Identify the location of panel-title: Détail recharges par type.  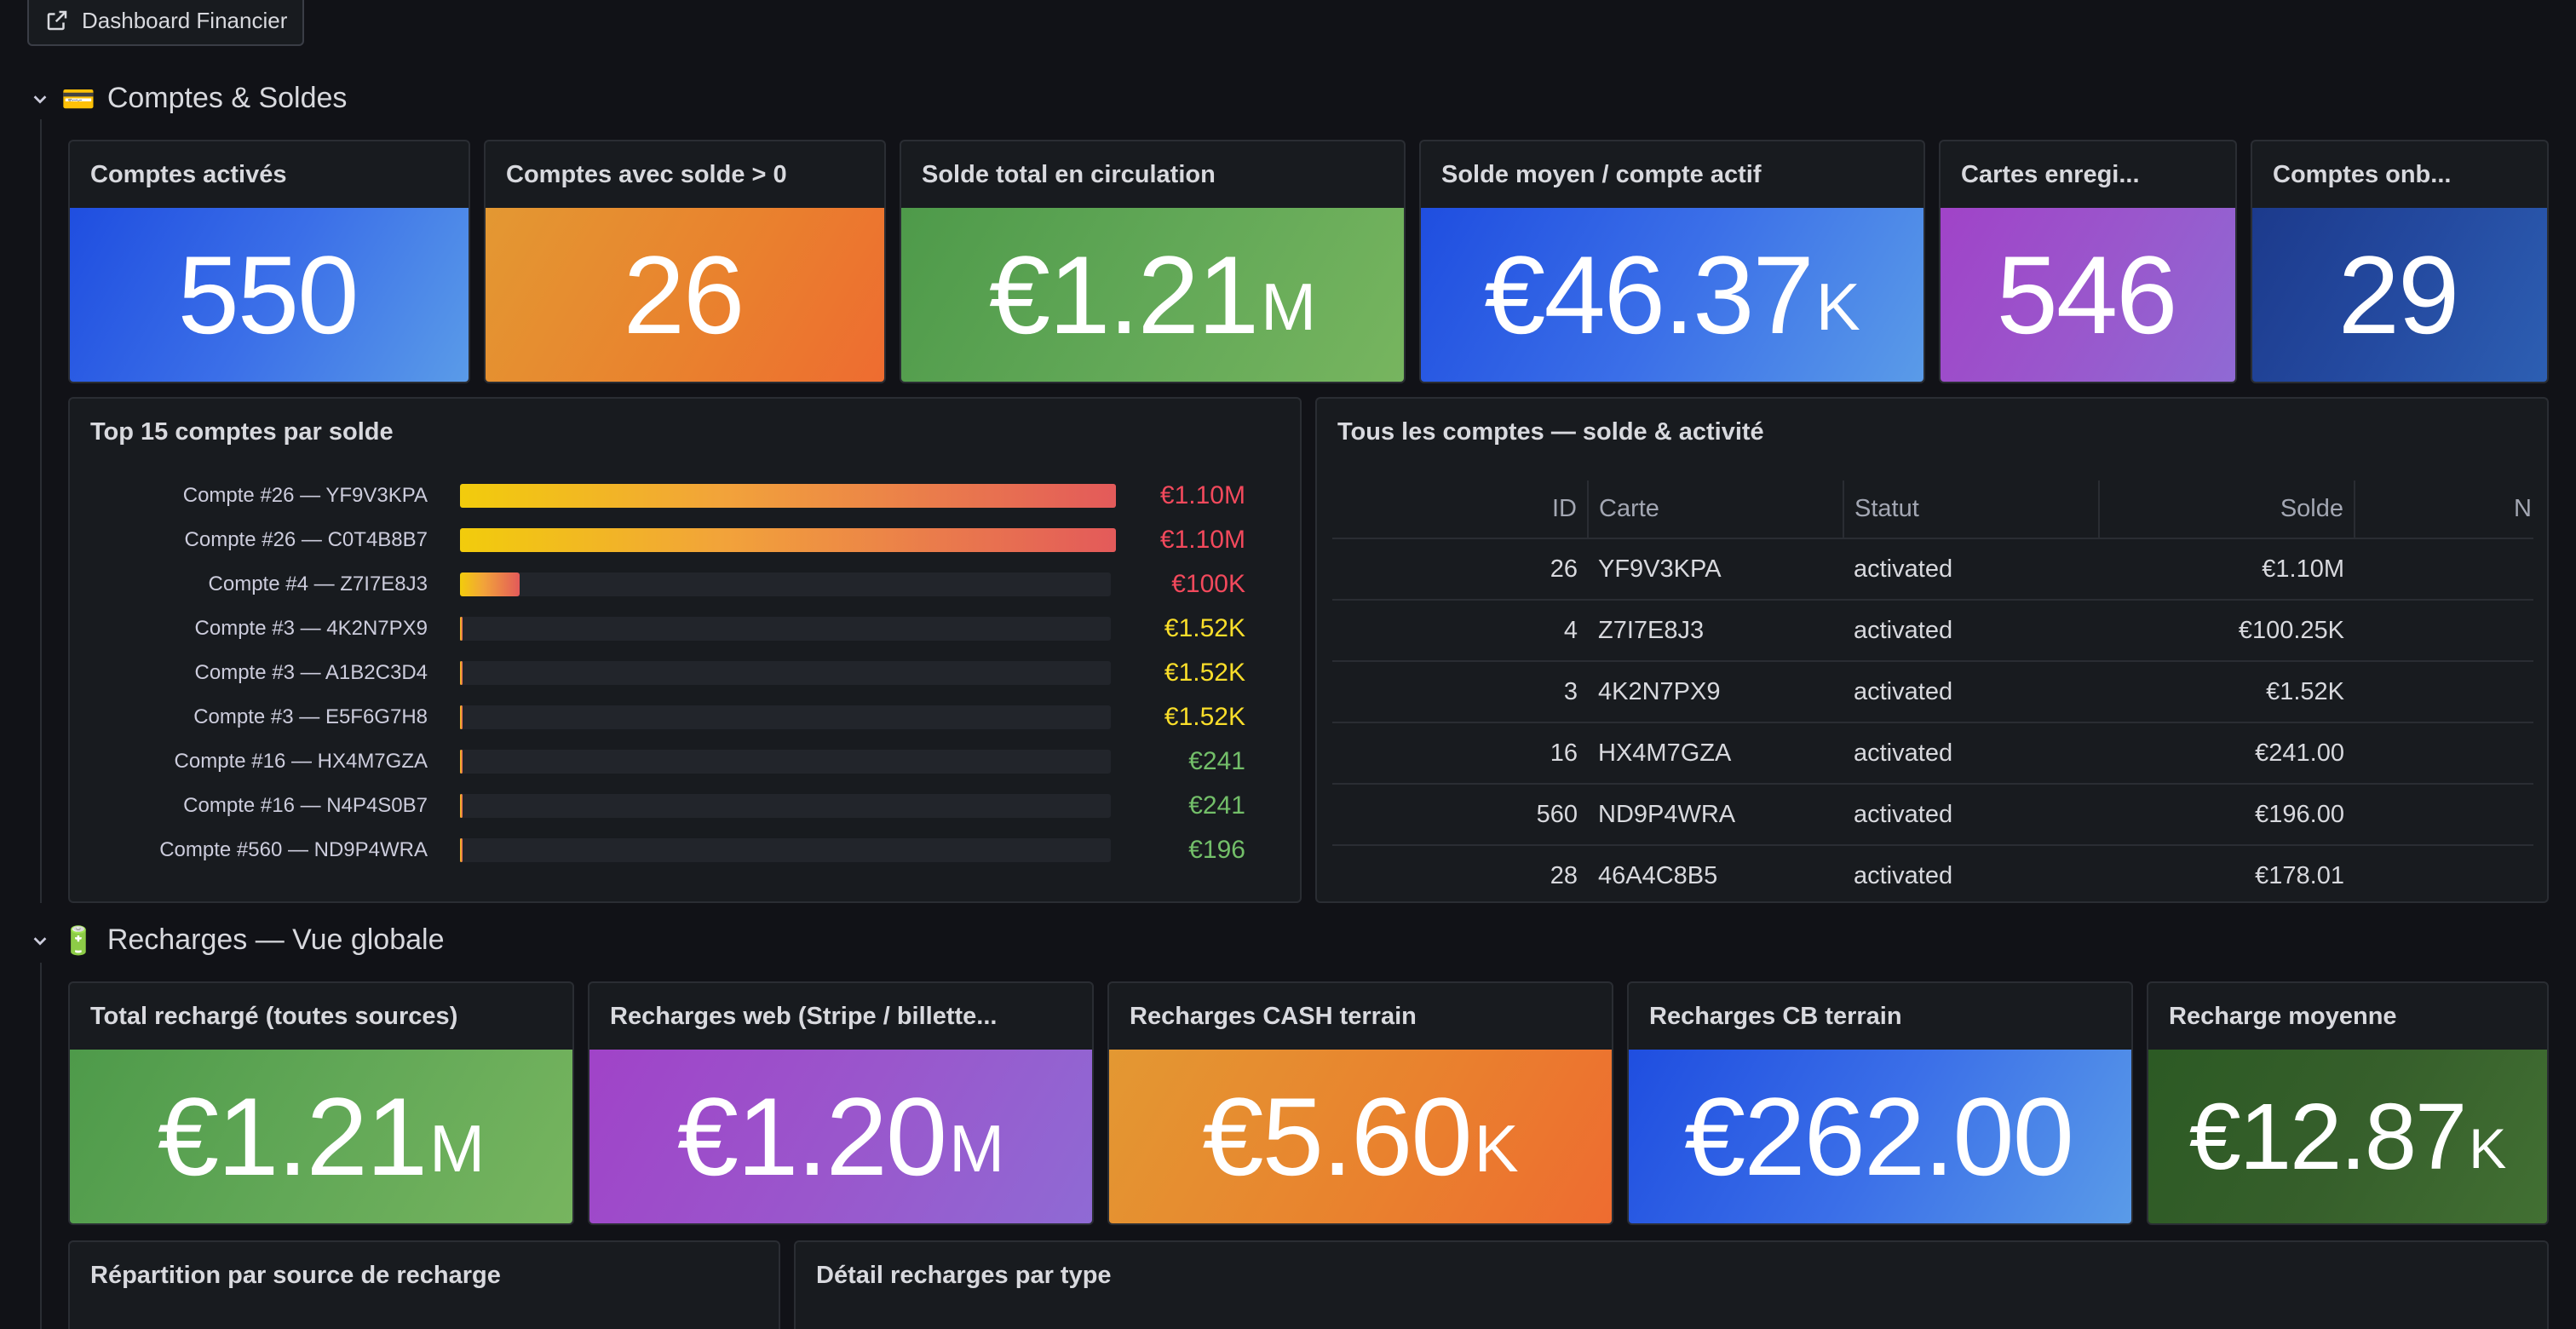
(964, 1275).